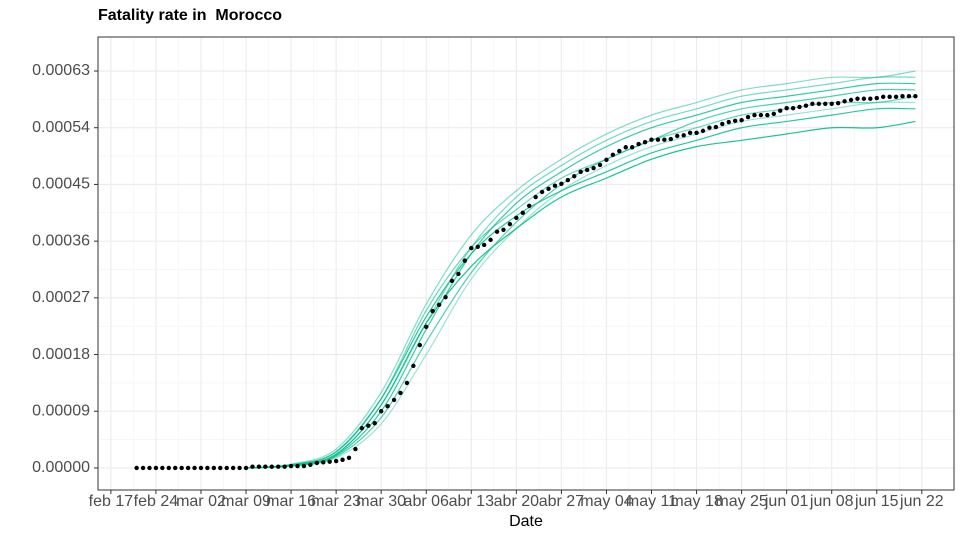  What do you see at coordinates (426, 501) in the screenshot?
I see `x-tick-label: abr 06` at bounding box center [426, 501].